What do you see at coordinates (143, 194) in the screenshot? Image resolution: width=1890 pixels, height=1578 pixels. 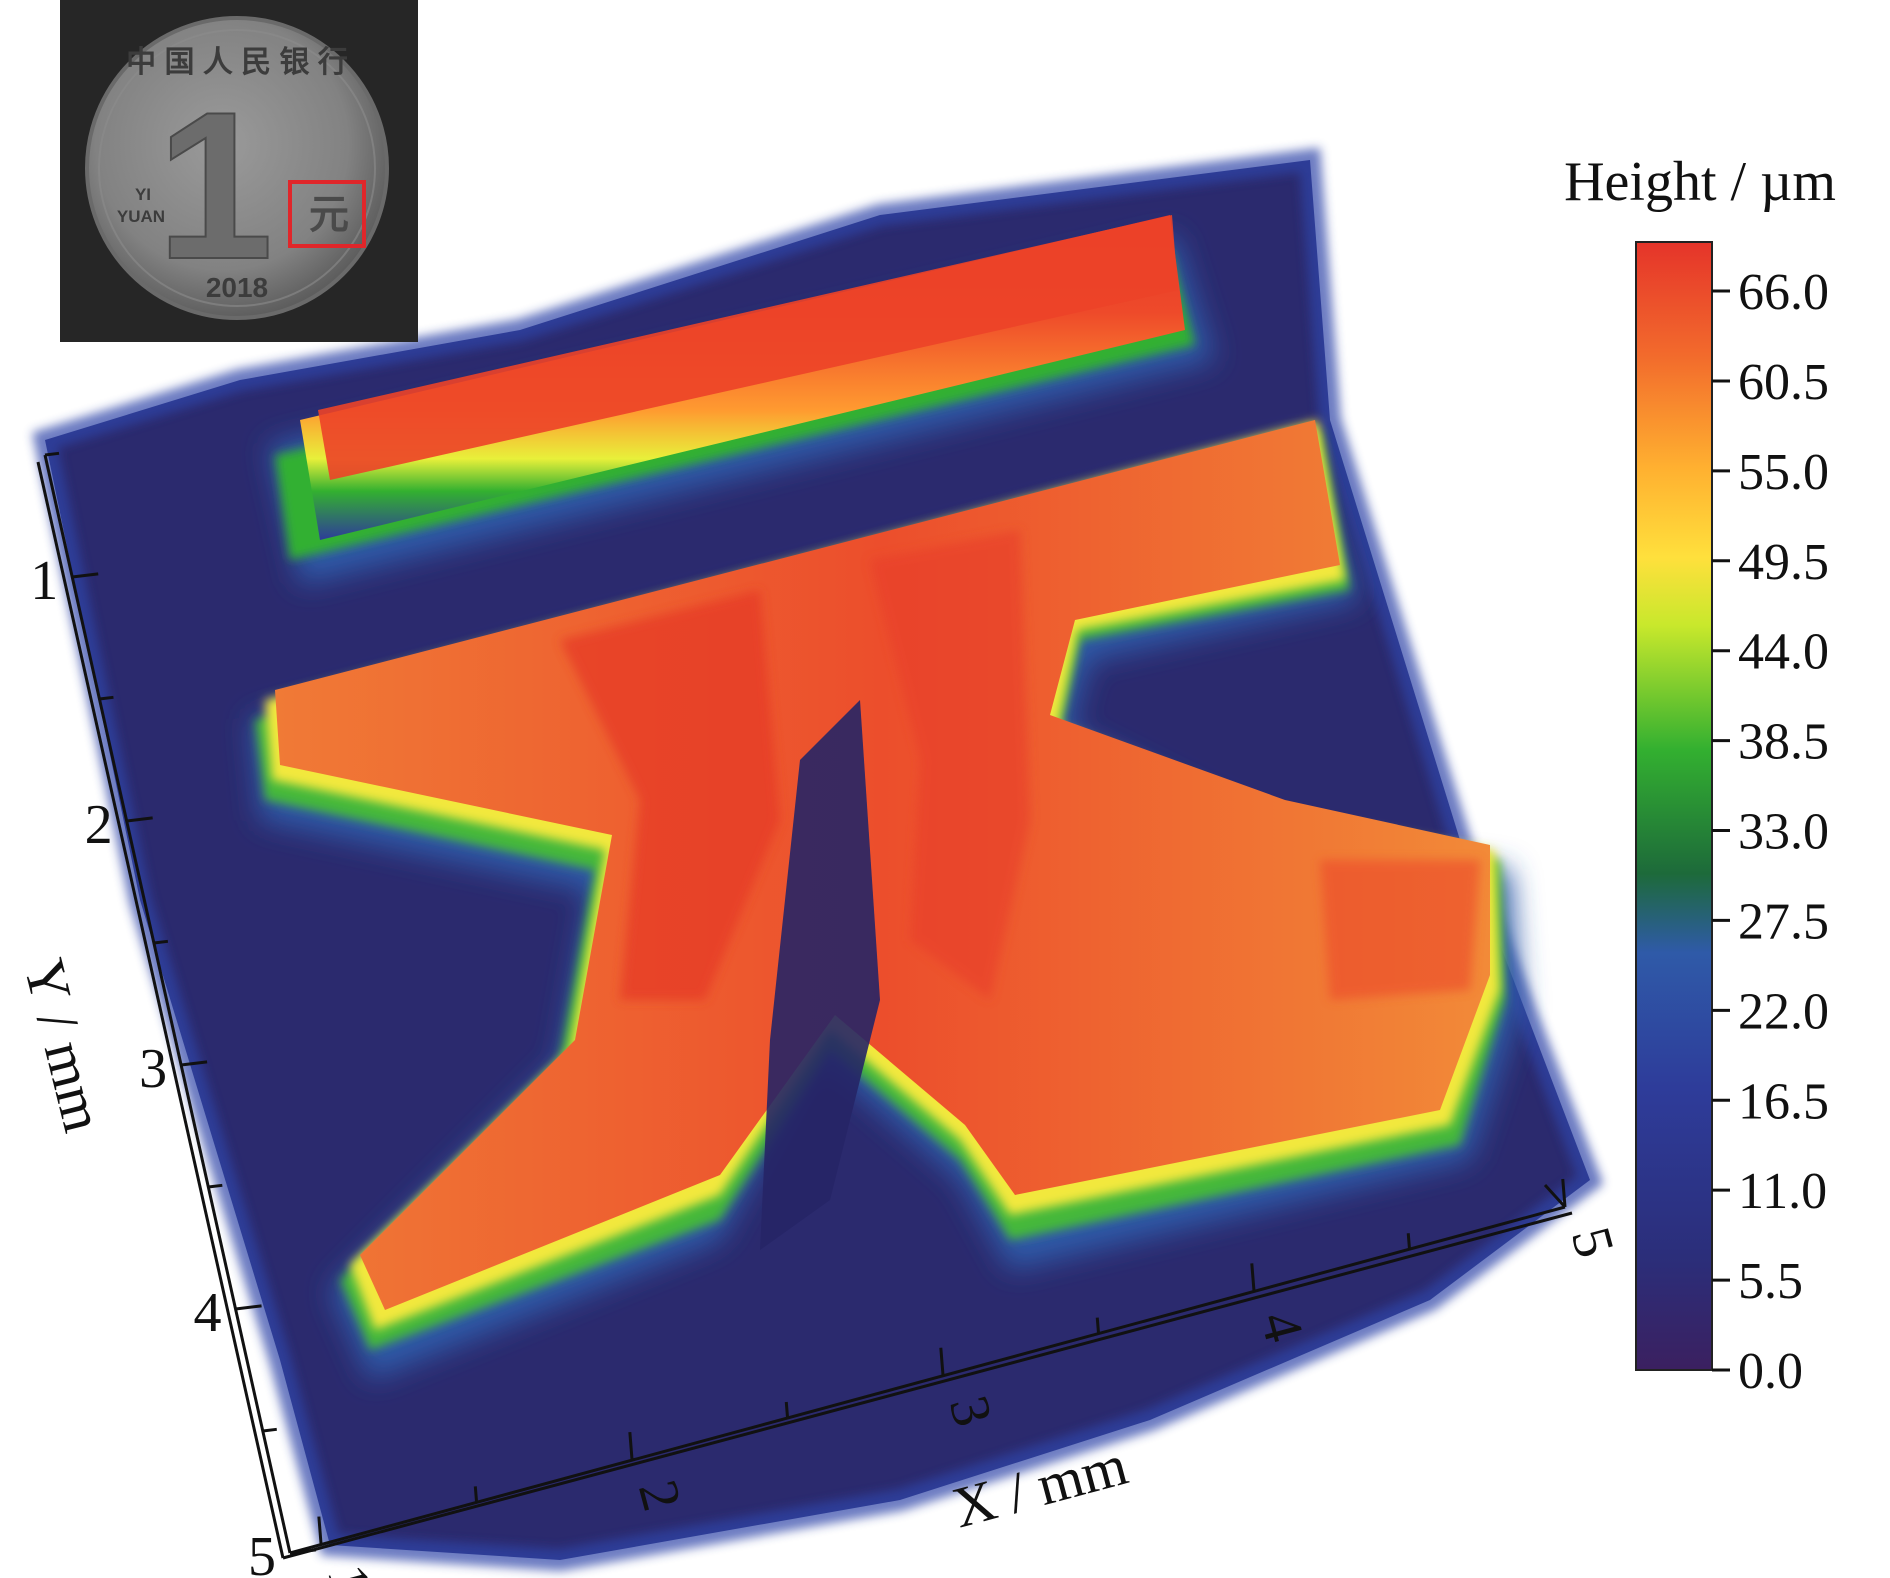 I see `coin-label-yi: YI` at bounding box center [143, 194].